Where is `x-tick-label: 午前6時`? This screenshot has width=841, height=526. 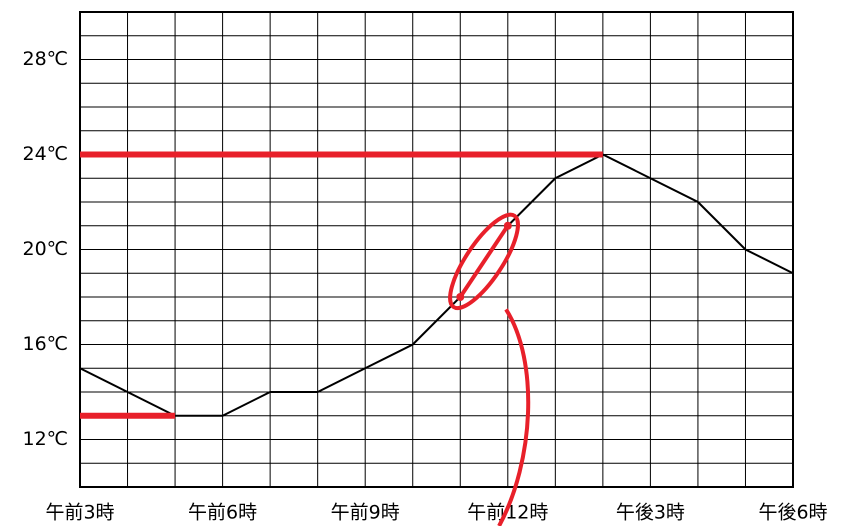
x-tick-label: 午前6時 is located at coordinates (222, 513).